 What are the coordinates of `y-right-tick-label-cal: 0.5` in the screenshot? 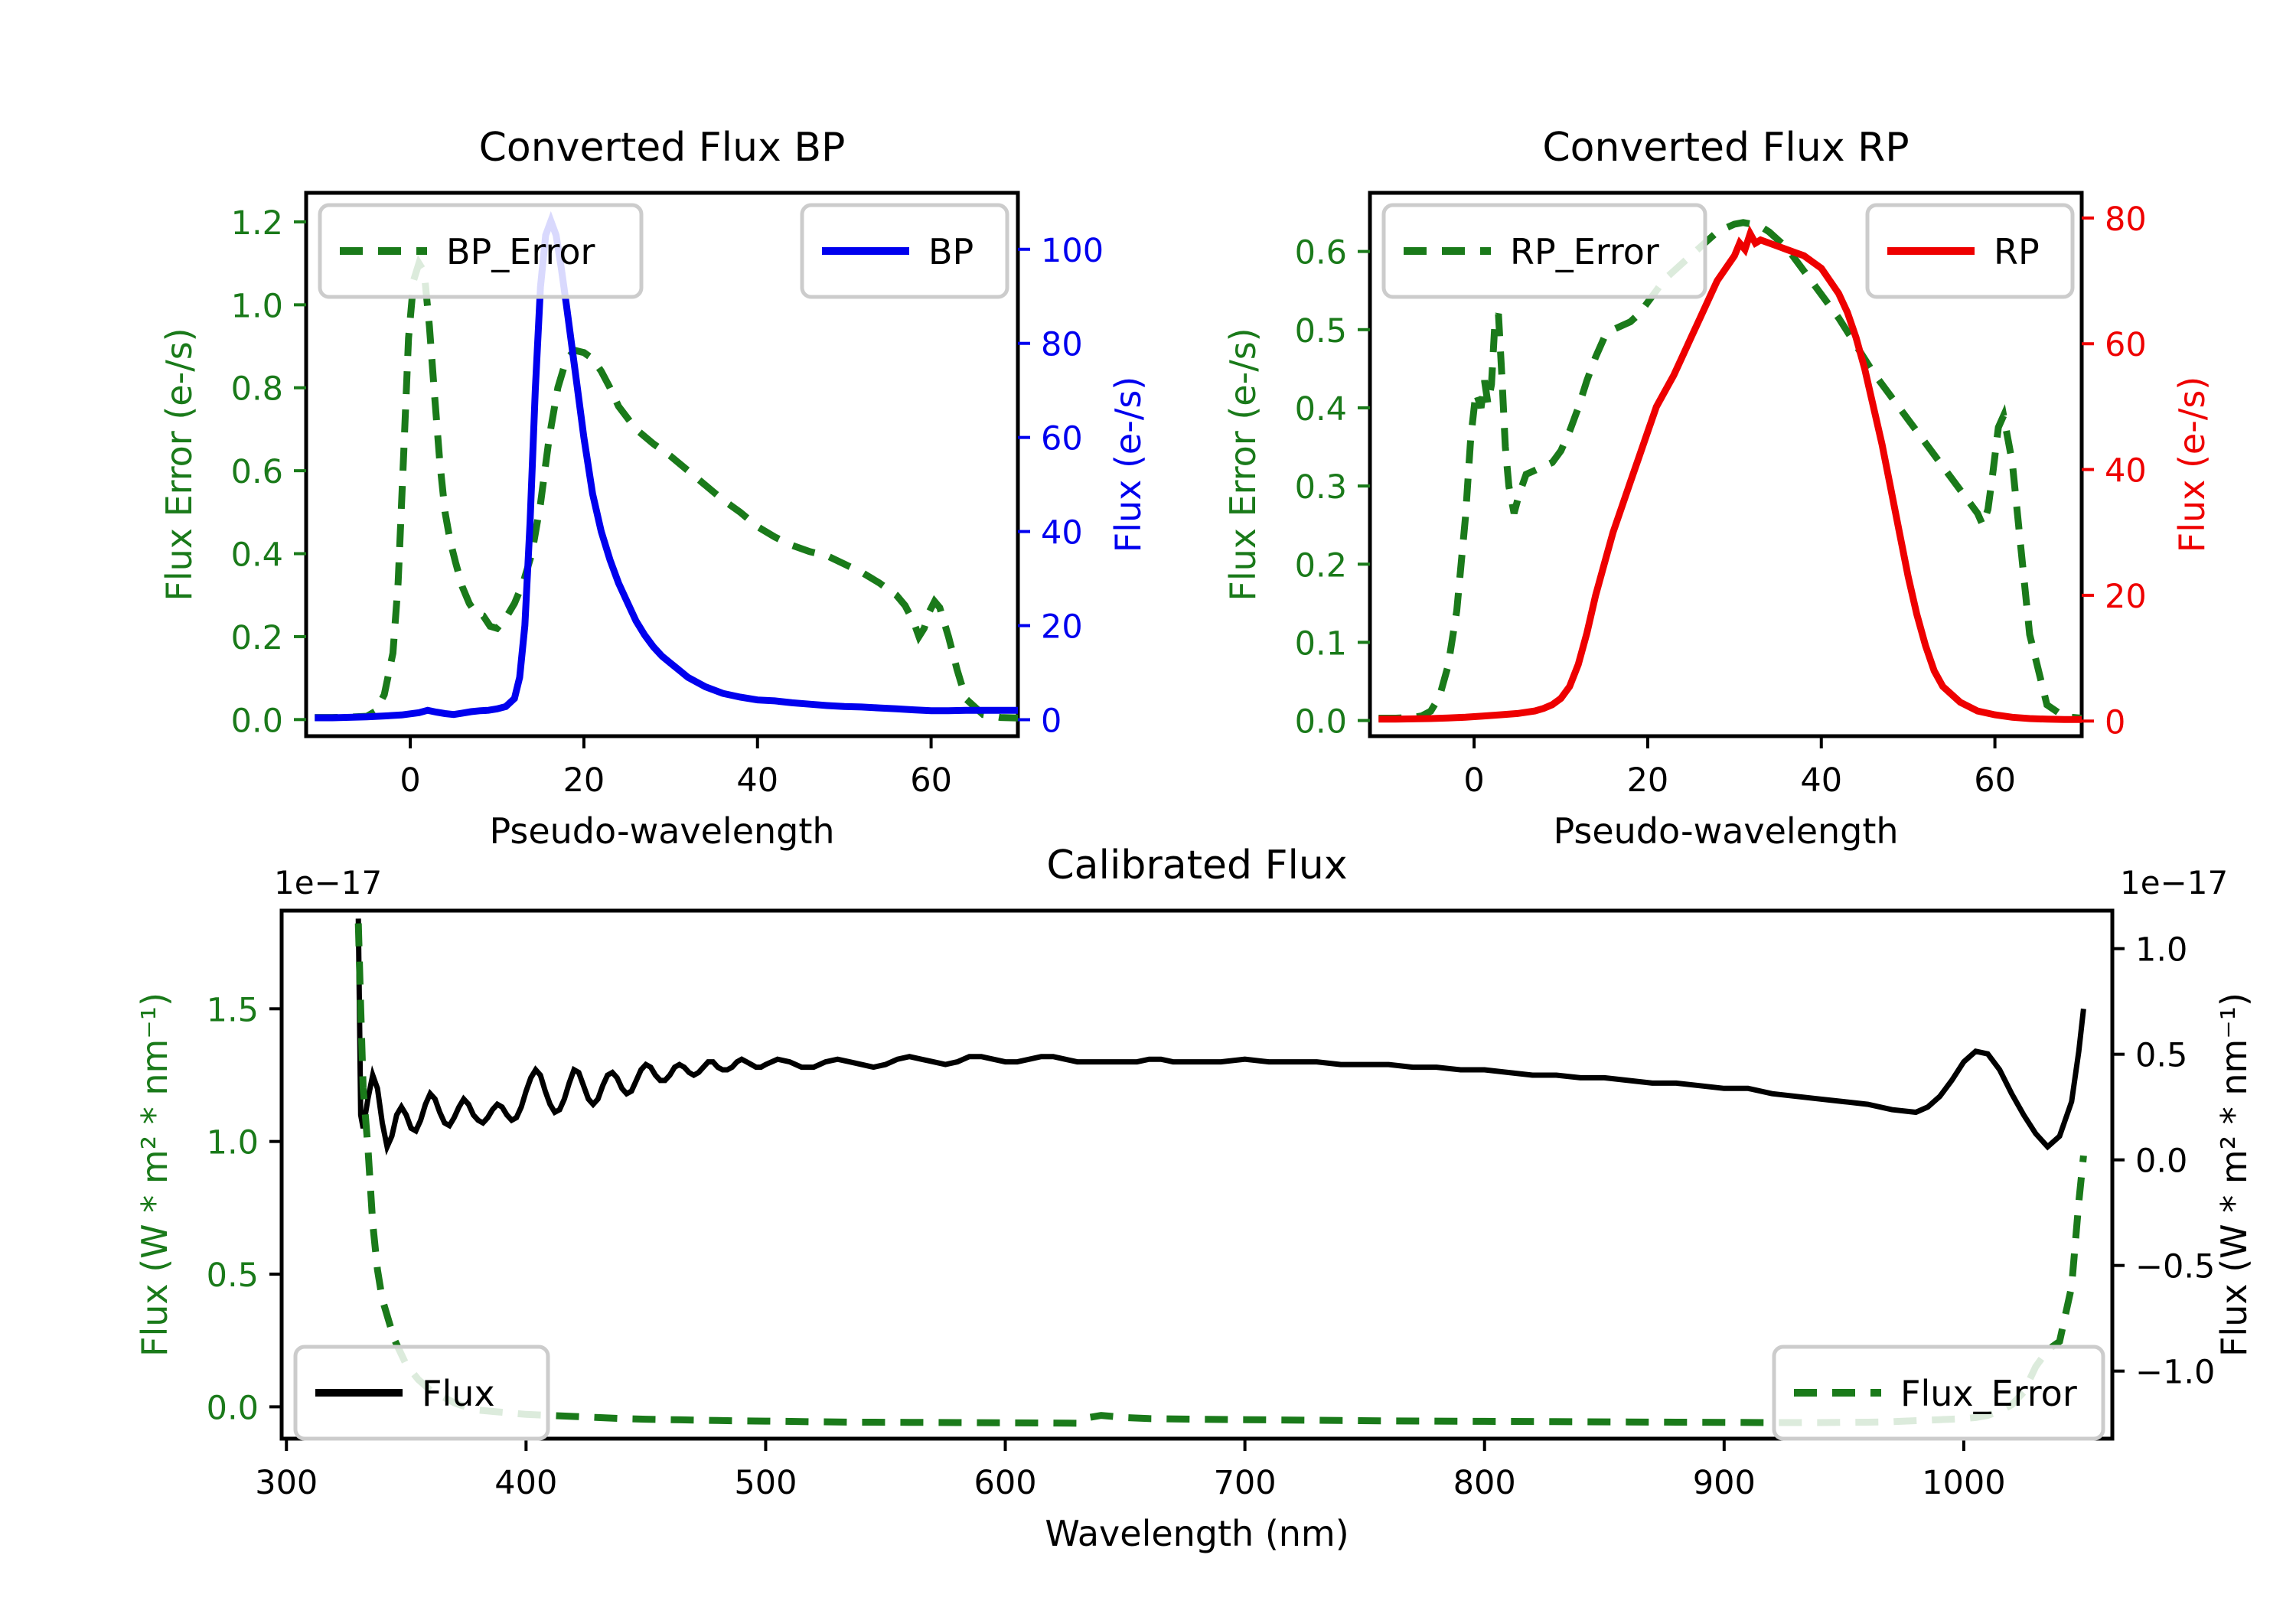 It's located at (2161, 1056).